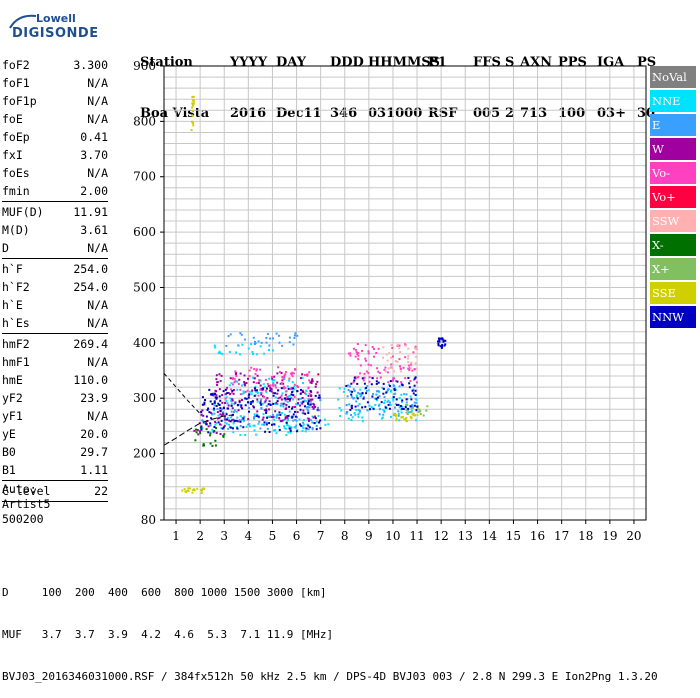 This screenshot has height=698, width=700. I want to click on param-separator, so click(55, 258).